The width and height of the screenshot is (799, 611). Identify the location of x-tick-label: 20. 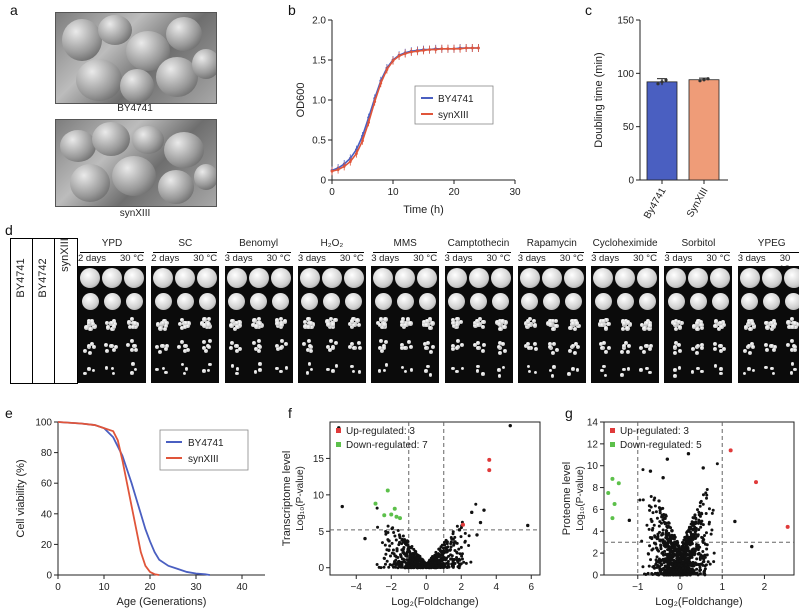
(150, 587).